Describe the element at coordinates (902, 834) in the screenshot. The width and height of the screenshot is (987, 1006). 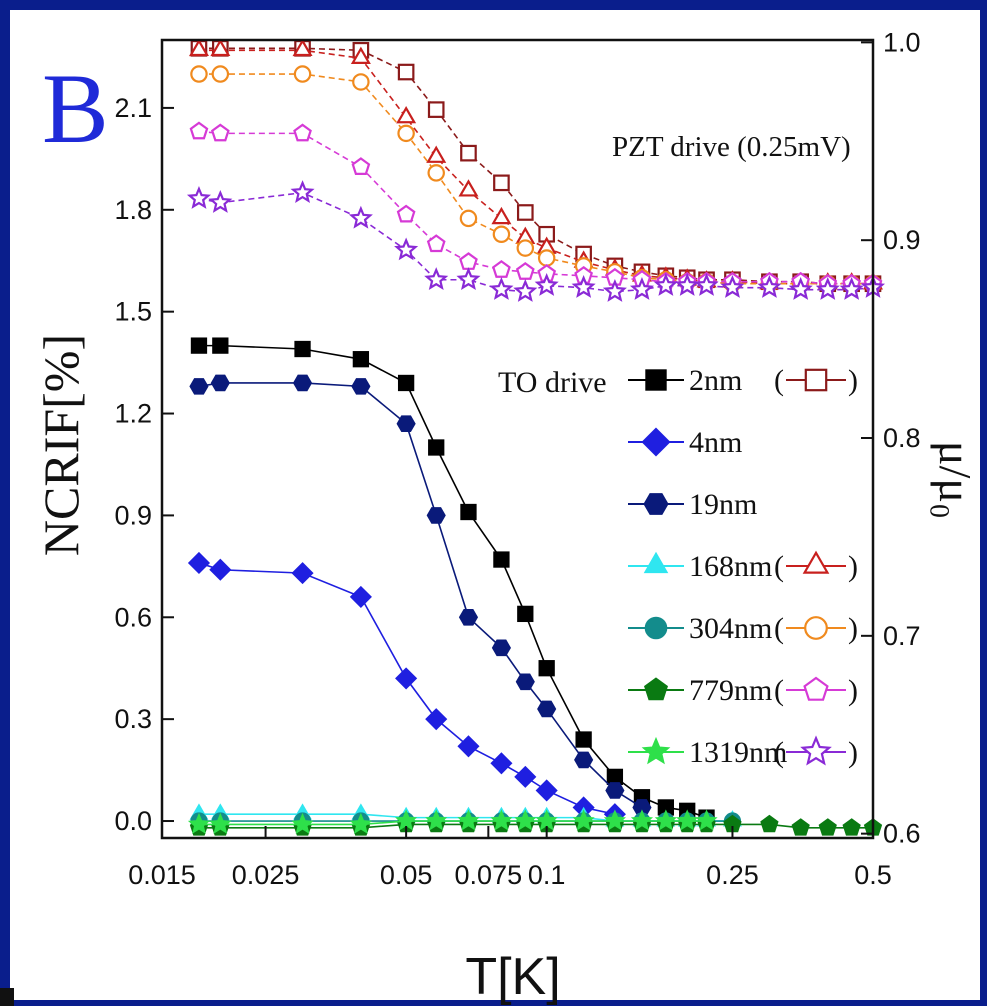
I see `y2-tick-label: 0.6` at that location.